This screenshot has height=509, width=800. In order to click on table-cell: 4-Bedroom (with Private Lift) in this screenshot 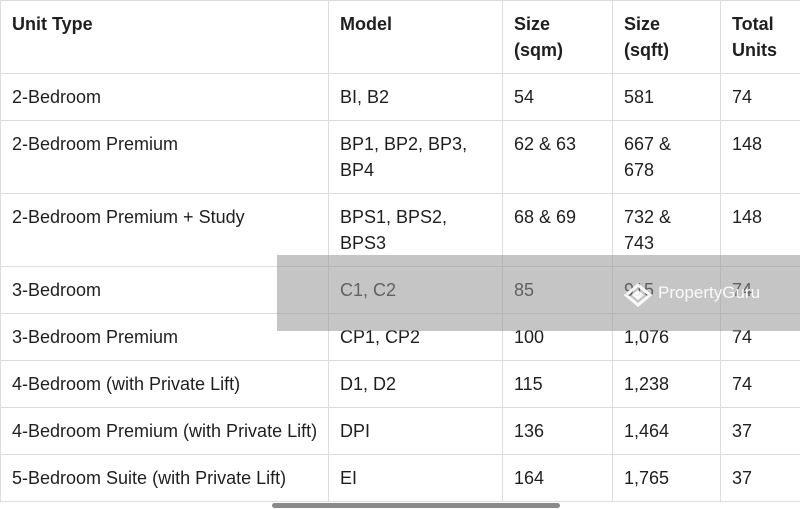, I will do `click(164, 384)`.